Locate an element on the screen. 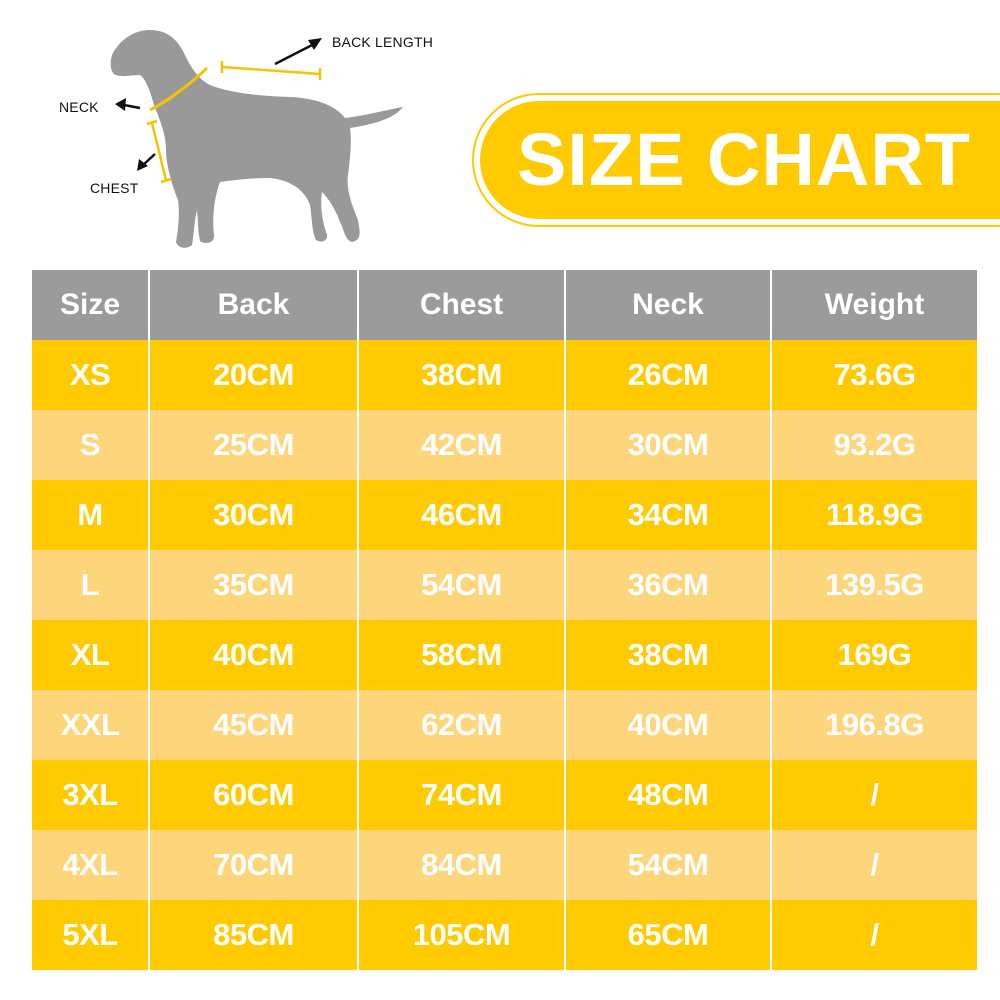  cell-size: XL is located at coordinates (90, 655).